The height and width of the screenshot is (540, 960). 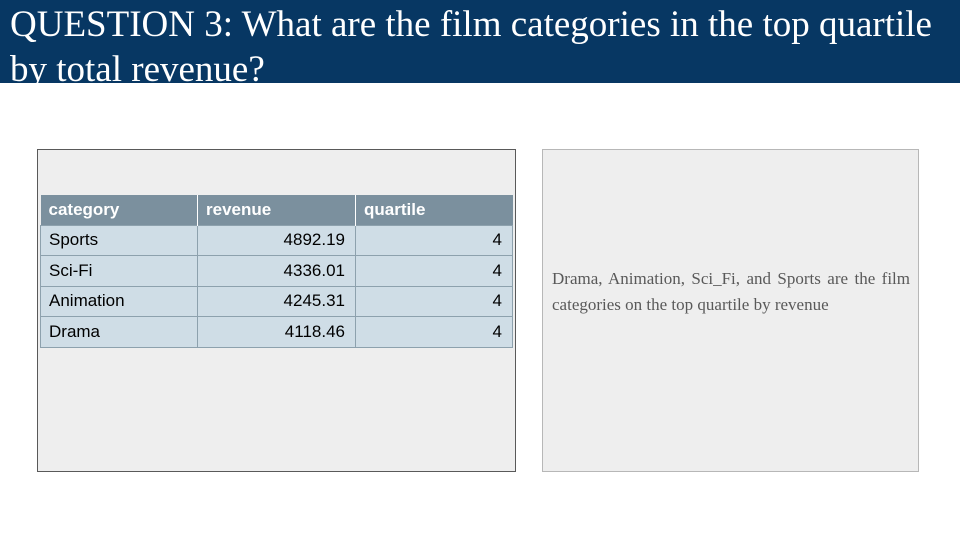 I want to click on header-revenue: revenue, so click(x=276, y=210).